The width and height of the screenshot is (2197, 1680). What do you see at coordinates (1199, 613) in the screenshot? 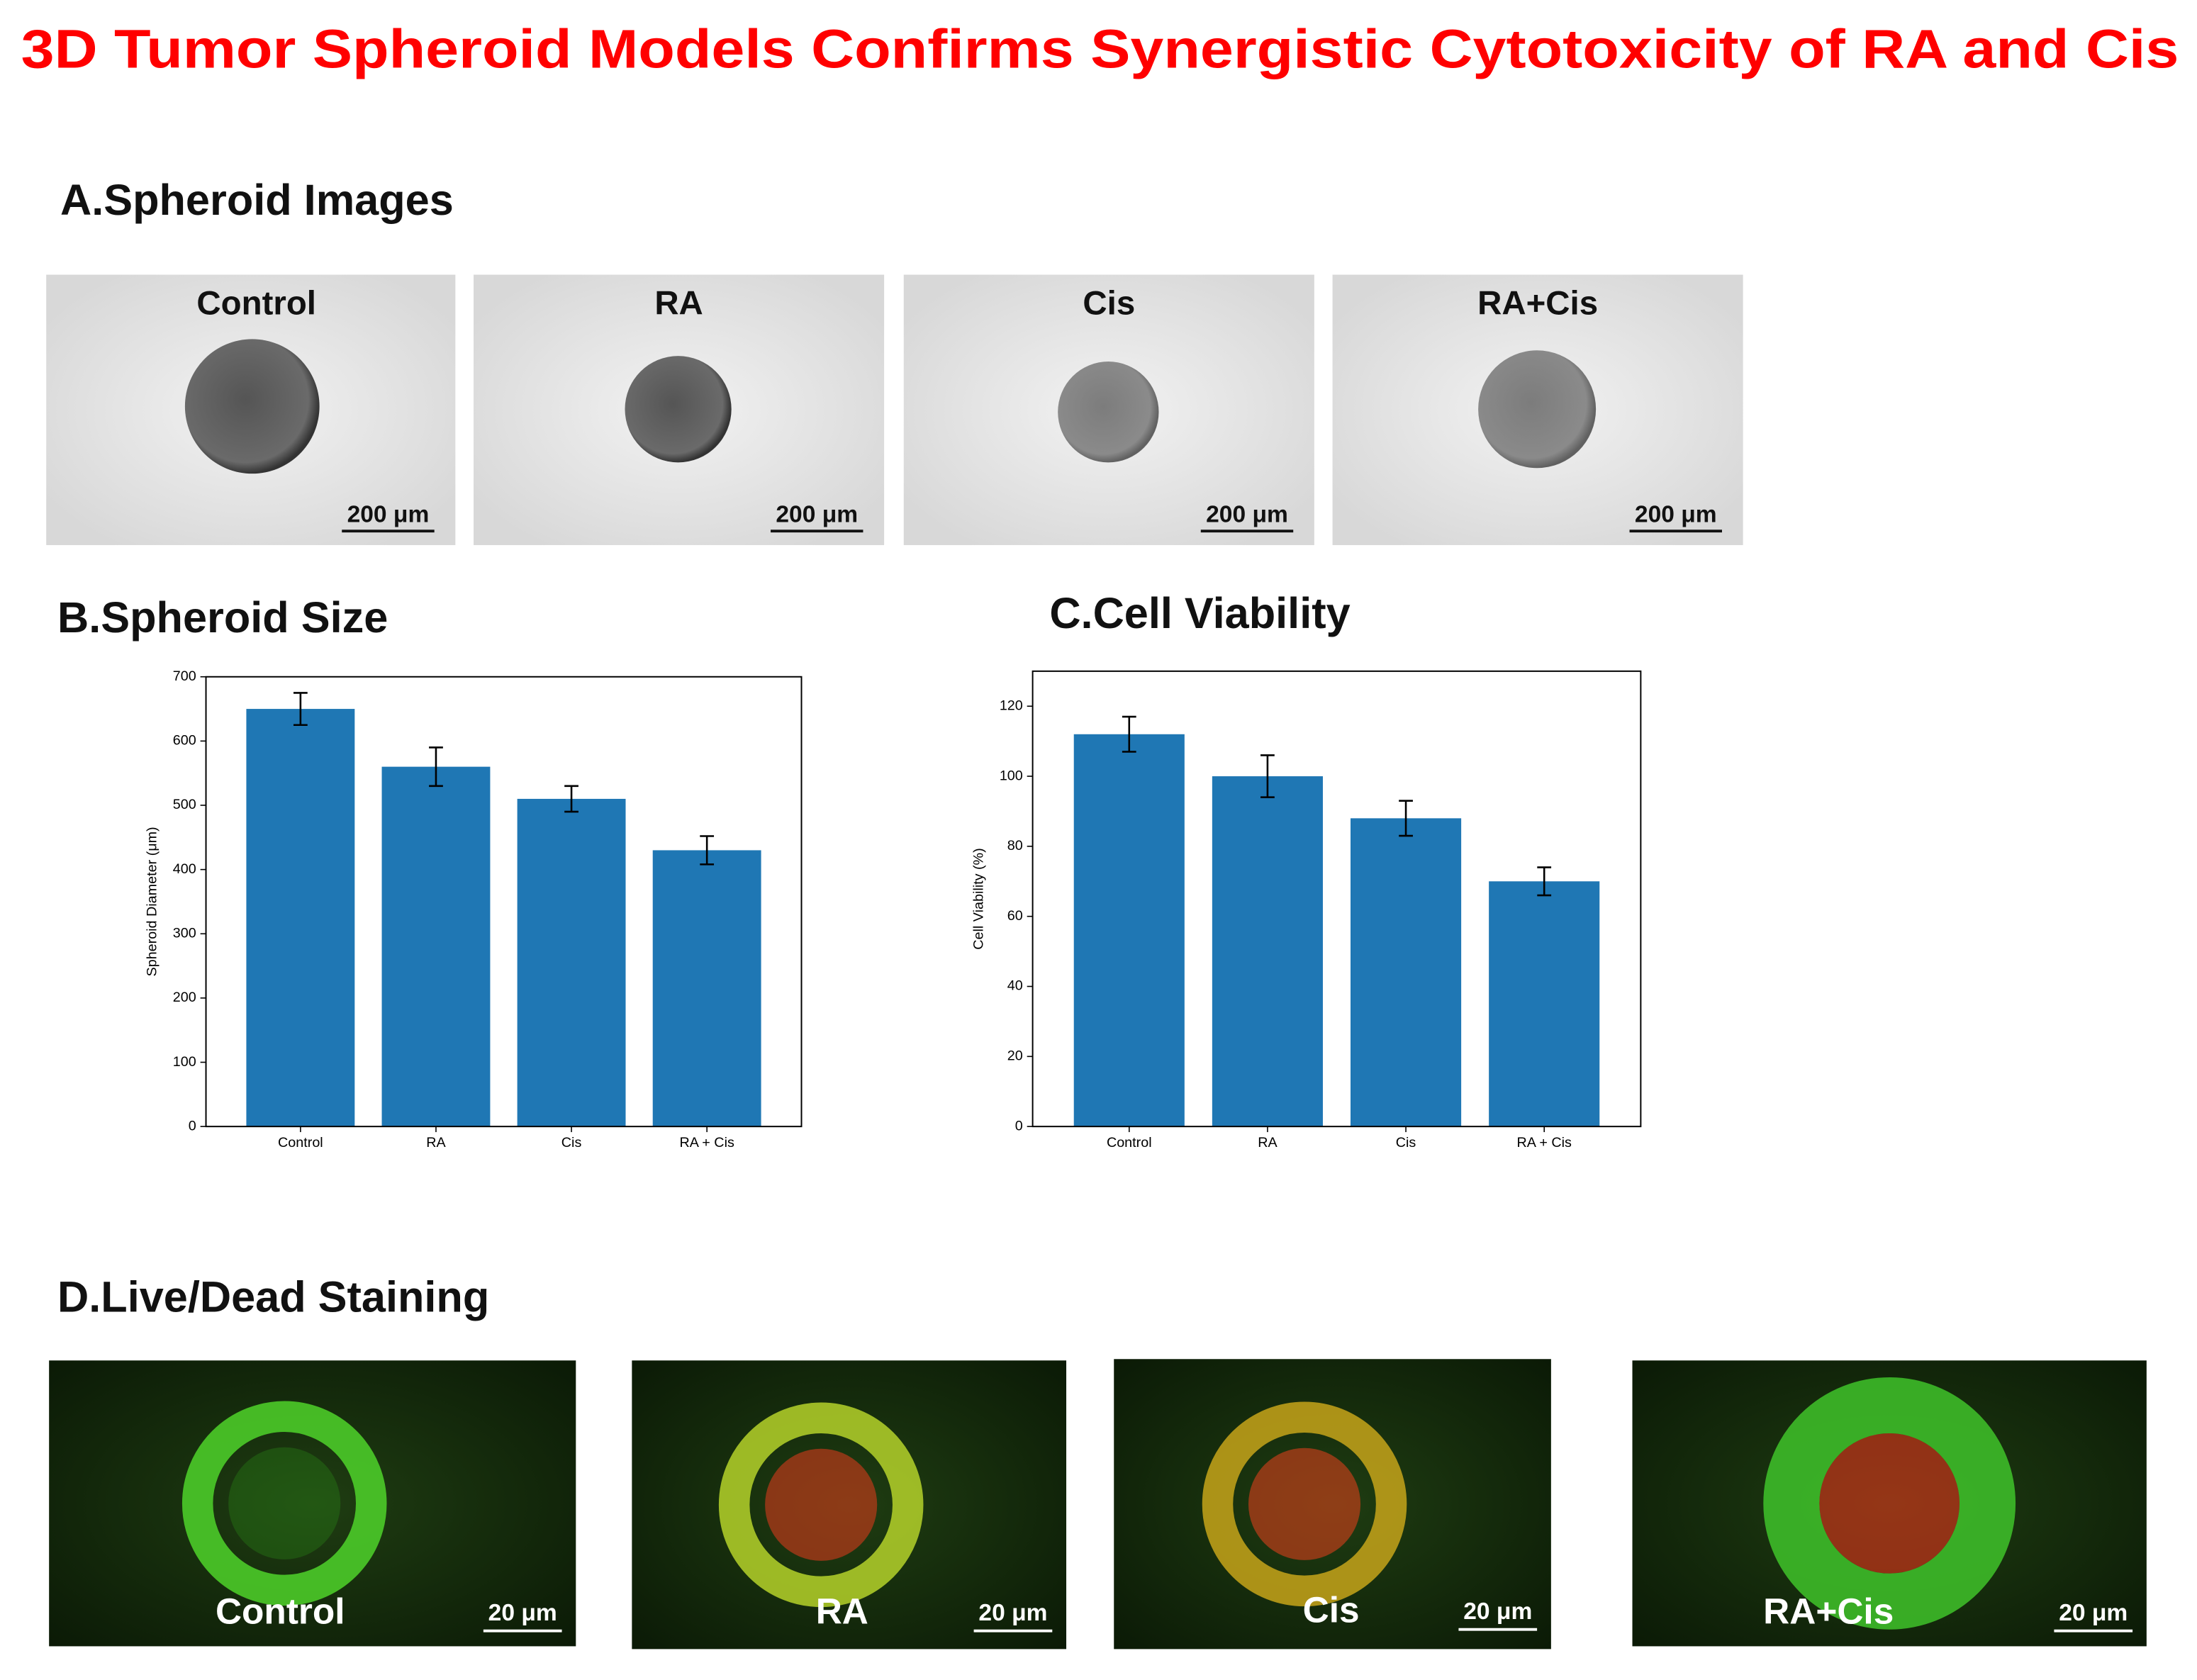
I see `chart-title: C.Cell Viability` at bounding box center [1199, 613].